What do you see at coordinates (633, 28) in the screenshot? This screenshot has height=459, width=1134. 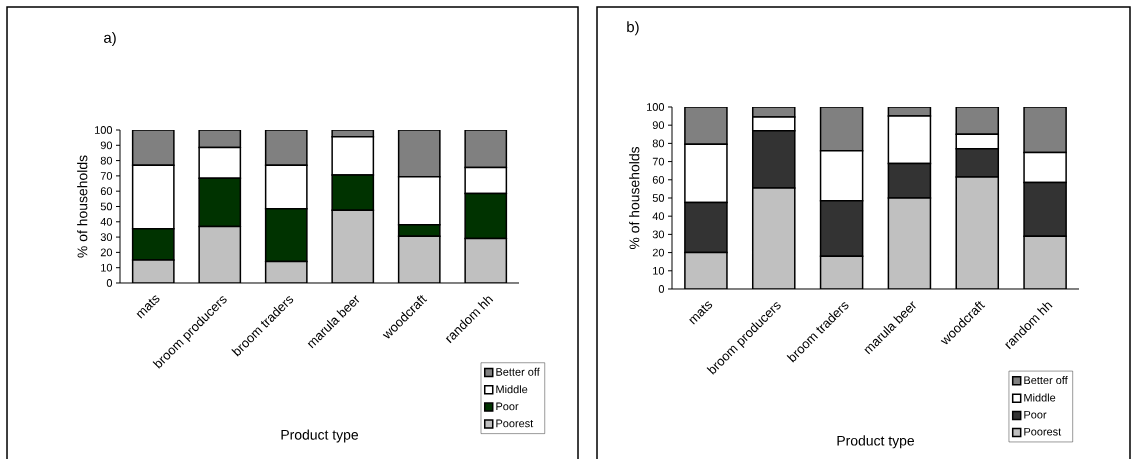 I see `chart-title: b)` at bounding box center [633, 28].